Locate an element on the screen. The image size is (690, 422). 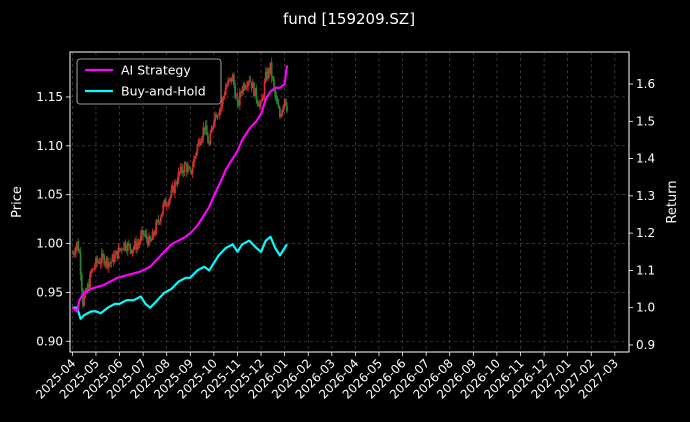
y-right-tick-label: 1.5 is located at coordinates (645, 121).